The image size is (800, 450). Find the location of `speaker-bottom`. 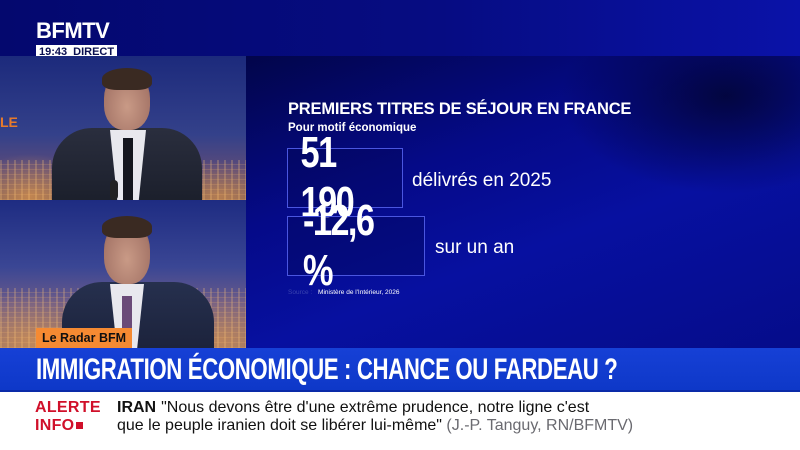

speaker-bottom is located at coordinates (123, 274).